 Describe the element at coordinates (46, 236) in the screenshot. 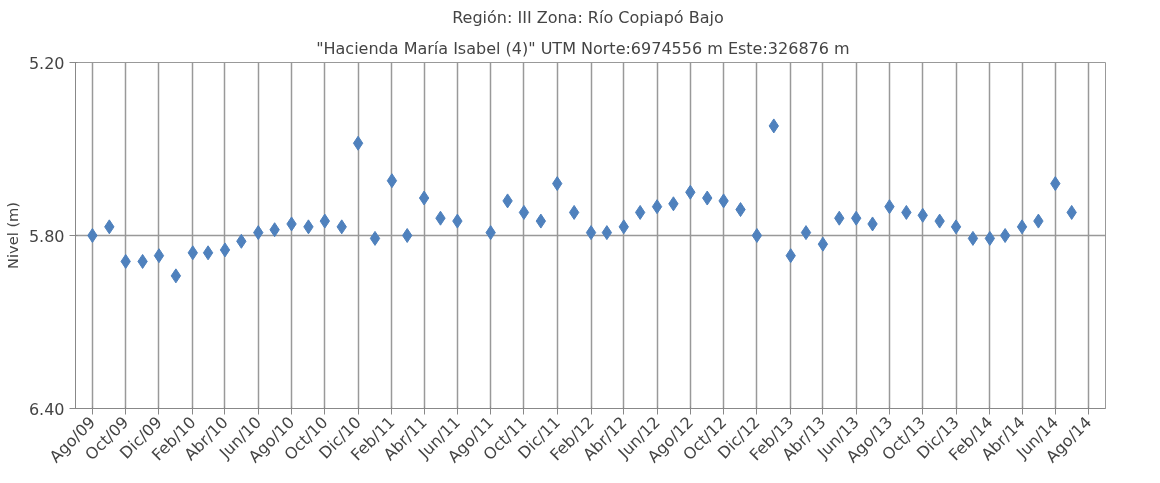

I see `y-tick-label: 5.80` at that location.